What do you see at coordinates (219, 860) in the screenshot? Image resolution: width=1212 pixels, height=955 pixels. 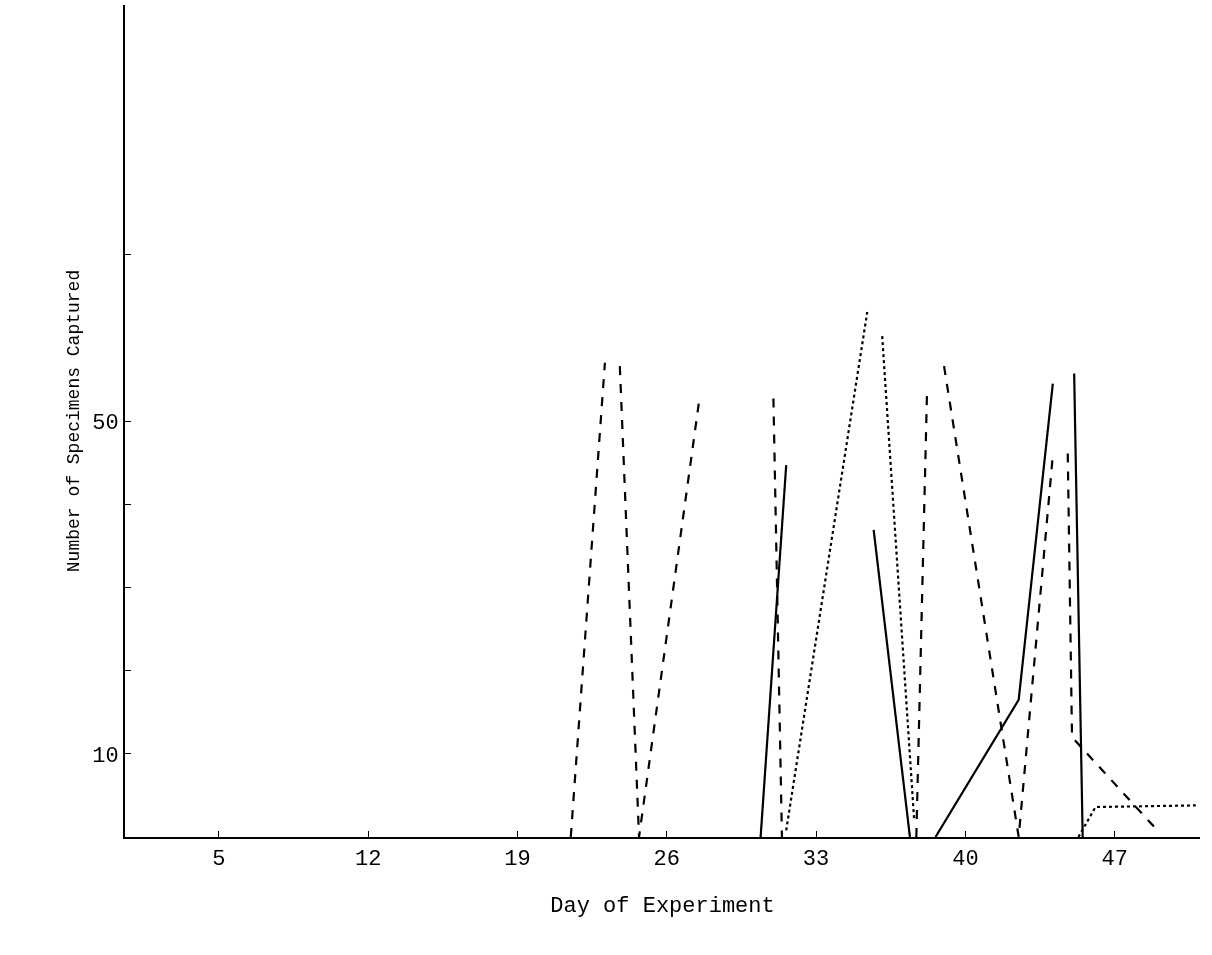 I see `x-tick-label: 5` at bounding box center [219, 860].